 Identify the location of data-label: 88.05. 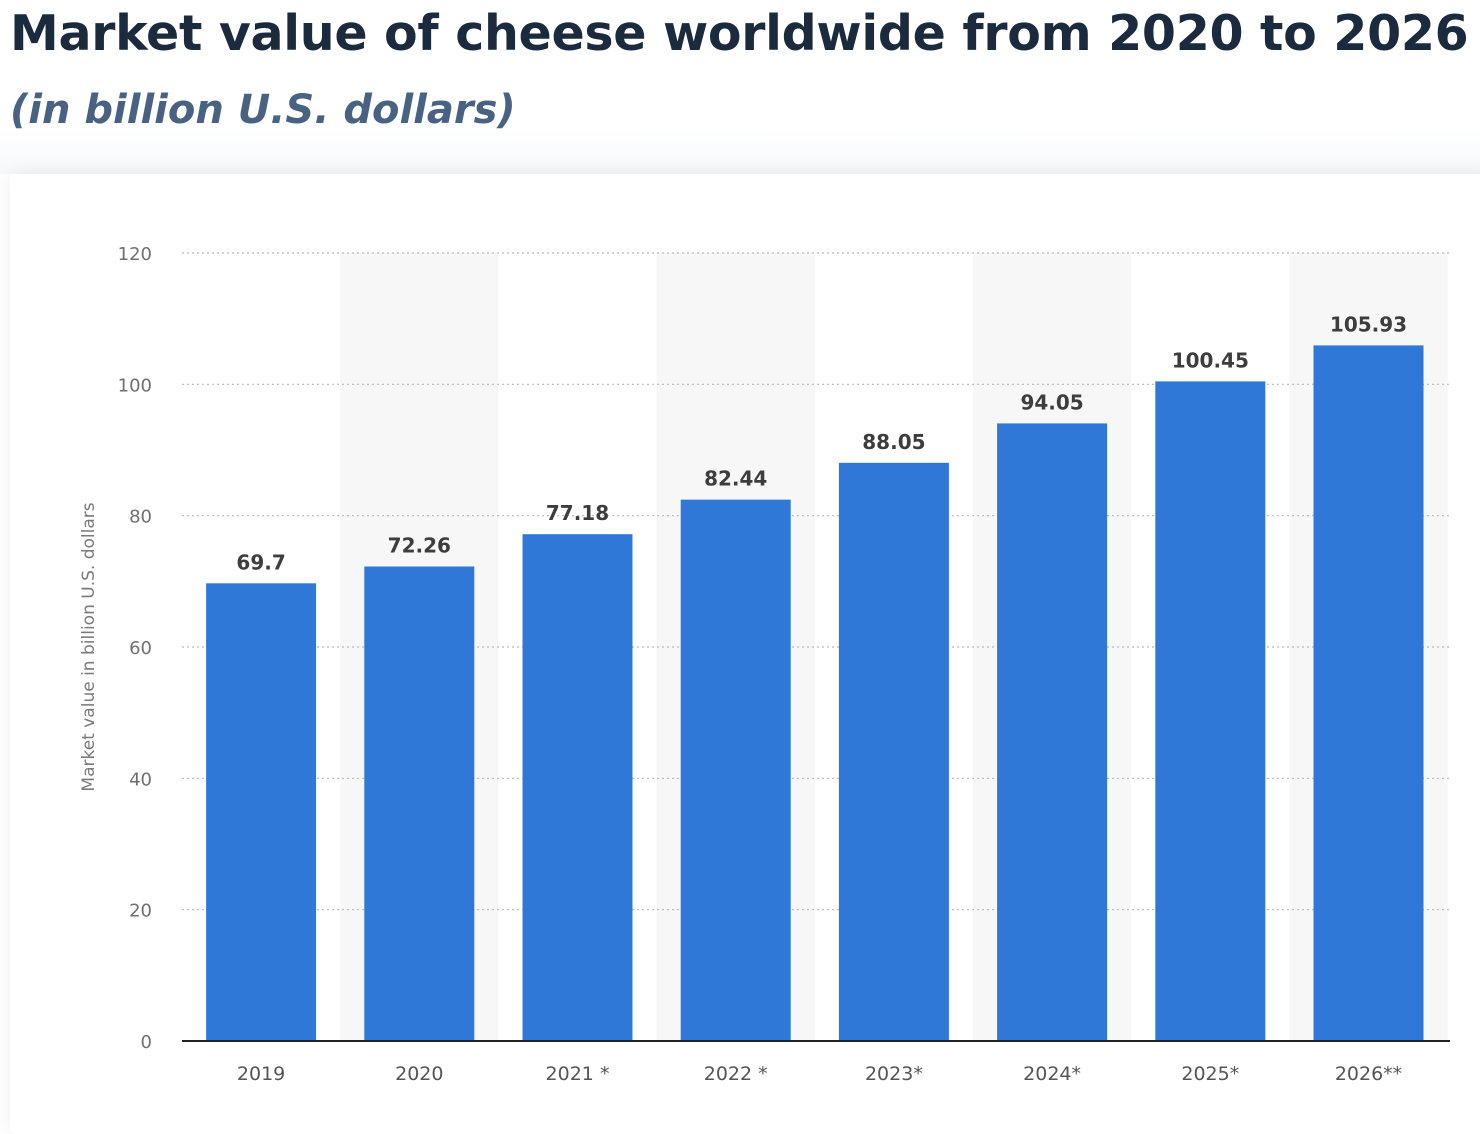
(893, 442).